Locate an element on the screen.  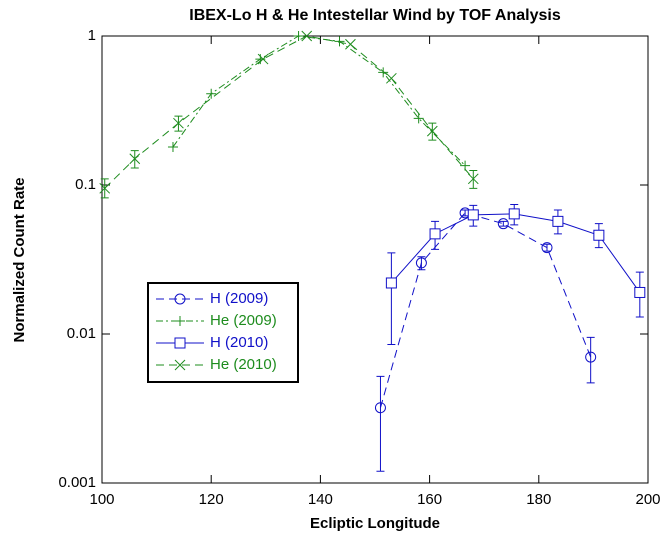
x-tick-label: 160 is located at coordinates (429, 499).